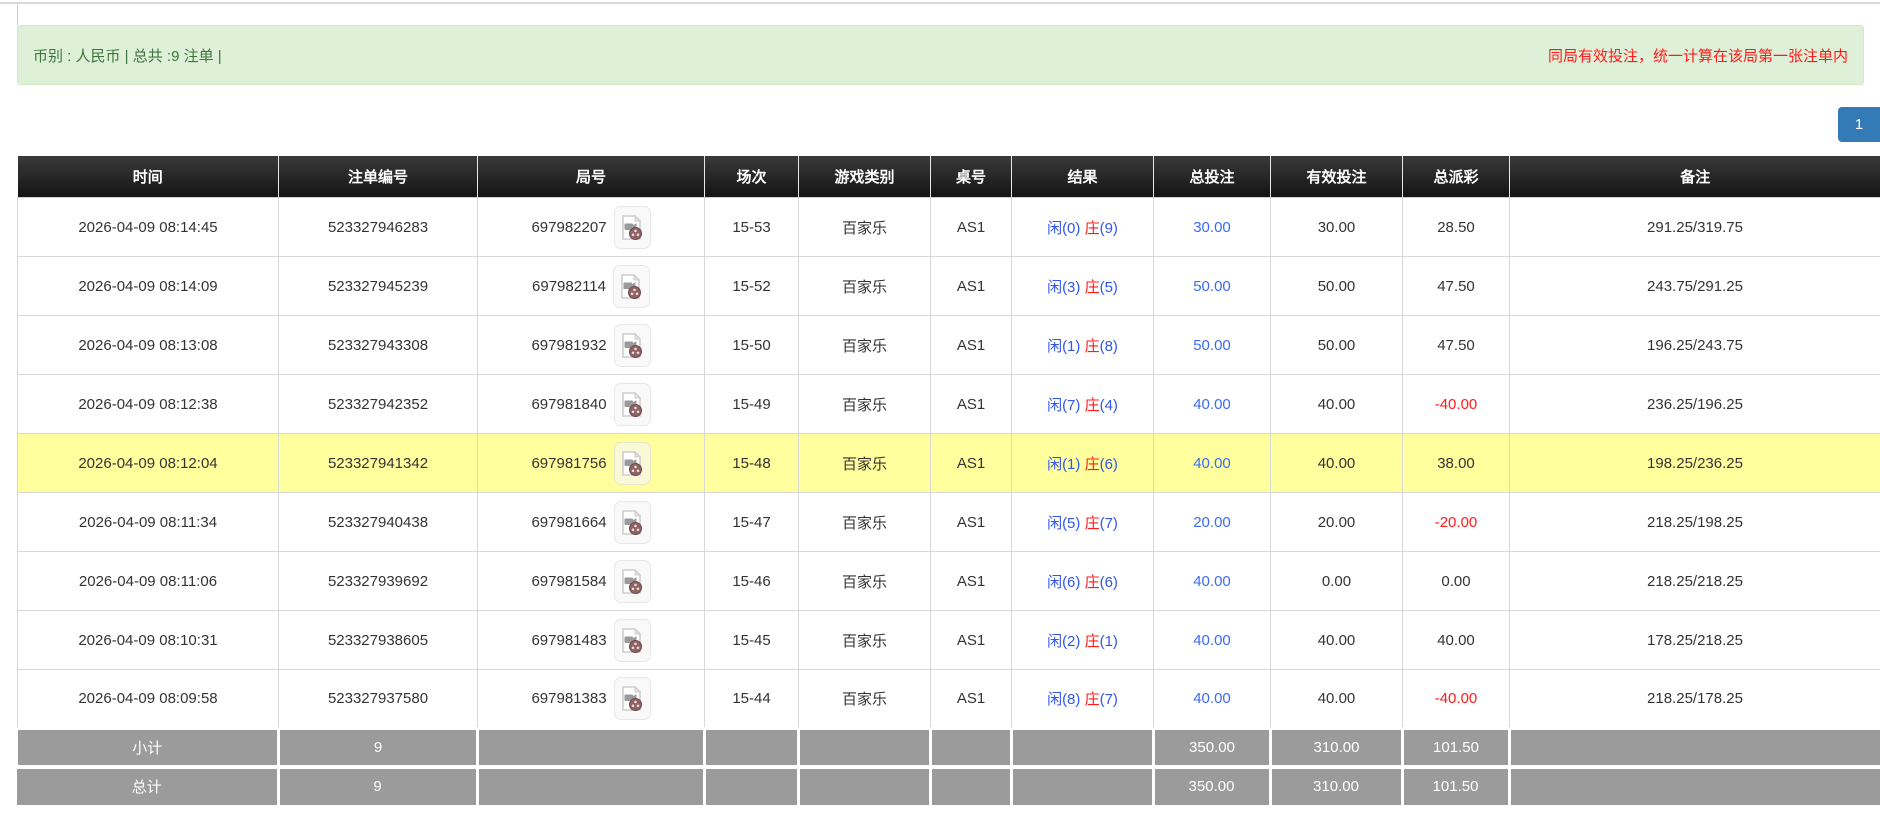 The width and height of the screenshot is (1880, 840). I want to click on cell-payout: 47.50, so click(1456, 286).